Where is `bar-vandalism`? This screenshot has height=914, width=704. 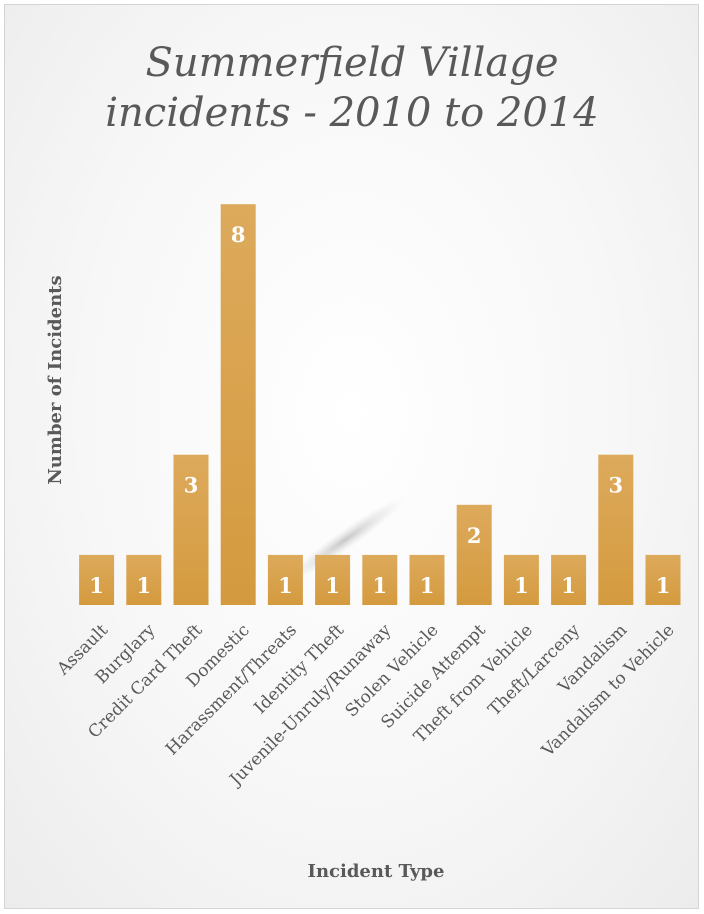
bar-vandalism is located at coordinates (616, 529).